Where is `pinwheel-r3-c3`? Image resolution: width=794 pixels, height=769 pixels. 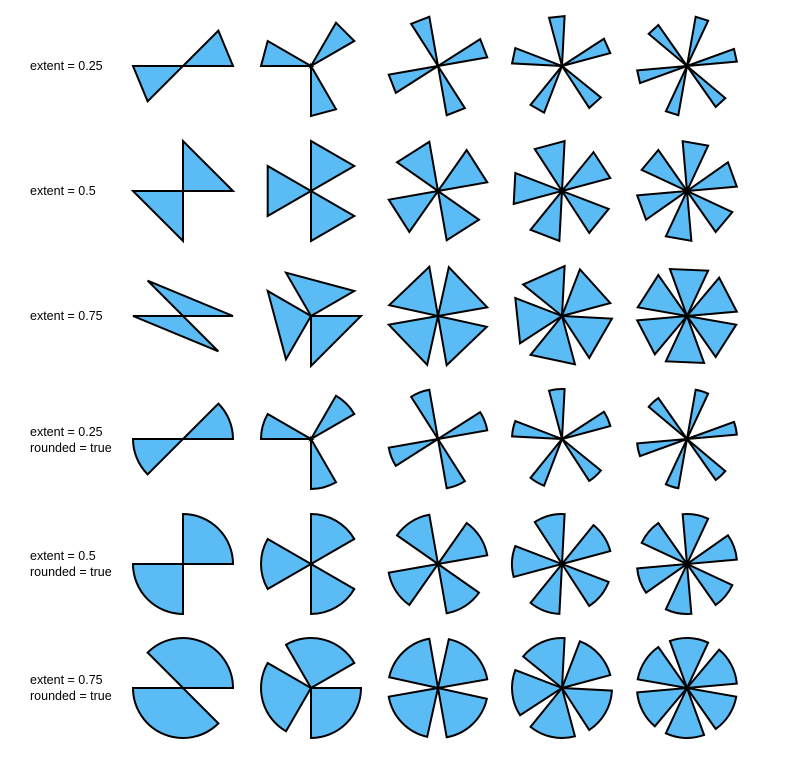 pinwheel-r3-c3 is located at coordinates (438, 316).